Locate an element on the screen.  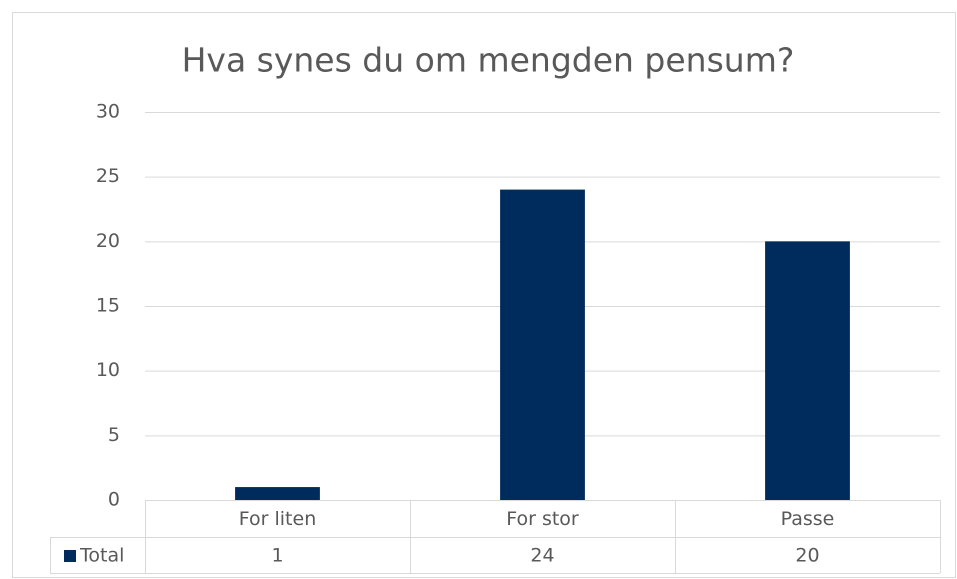
y-tick-label: 25 is located at coordinates (108, 176).